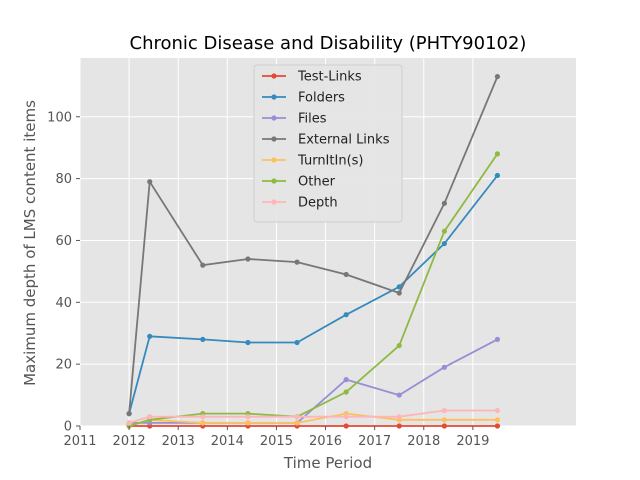 This screenshot has height=480, width=640. Describe the element at coordinates (330, 161) in the screenshot. I see `legend-label: TurnItIn(s)` at that location.